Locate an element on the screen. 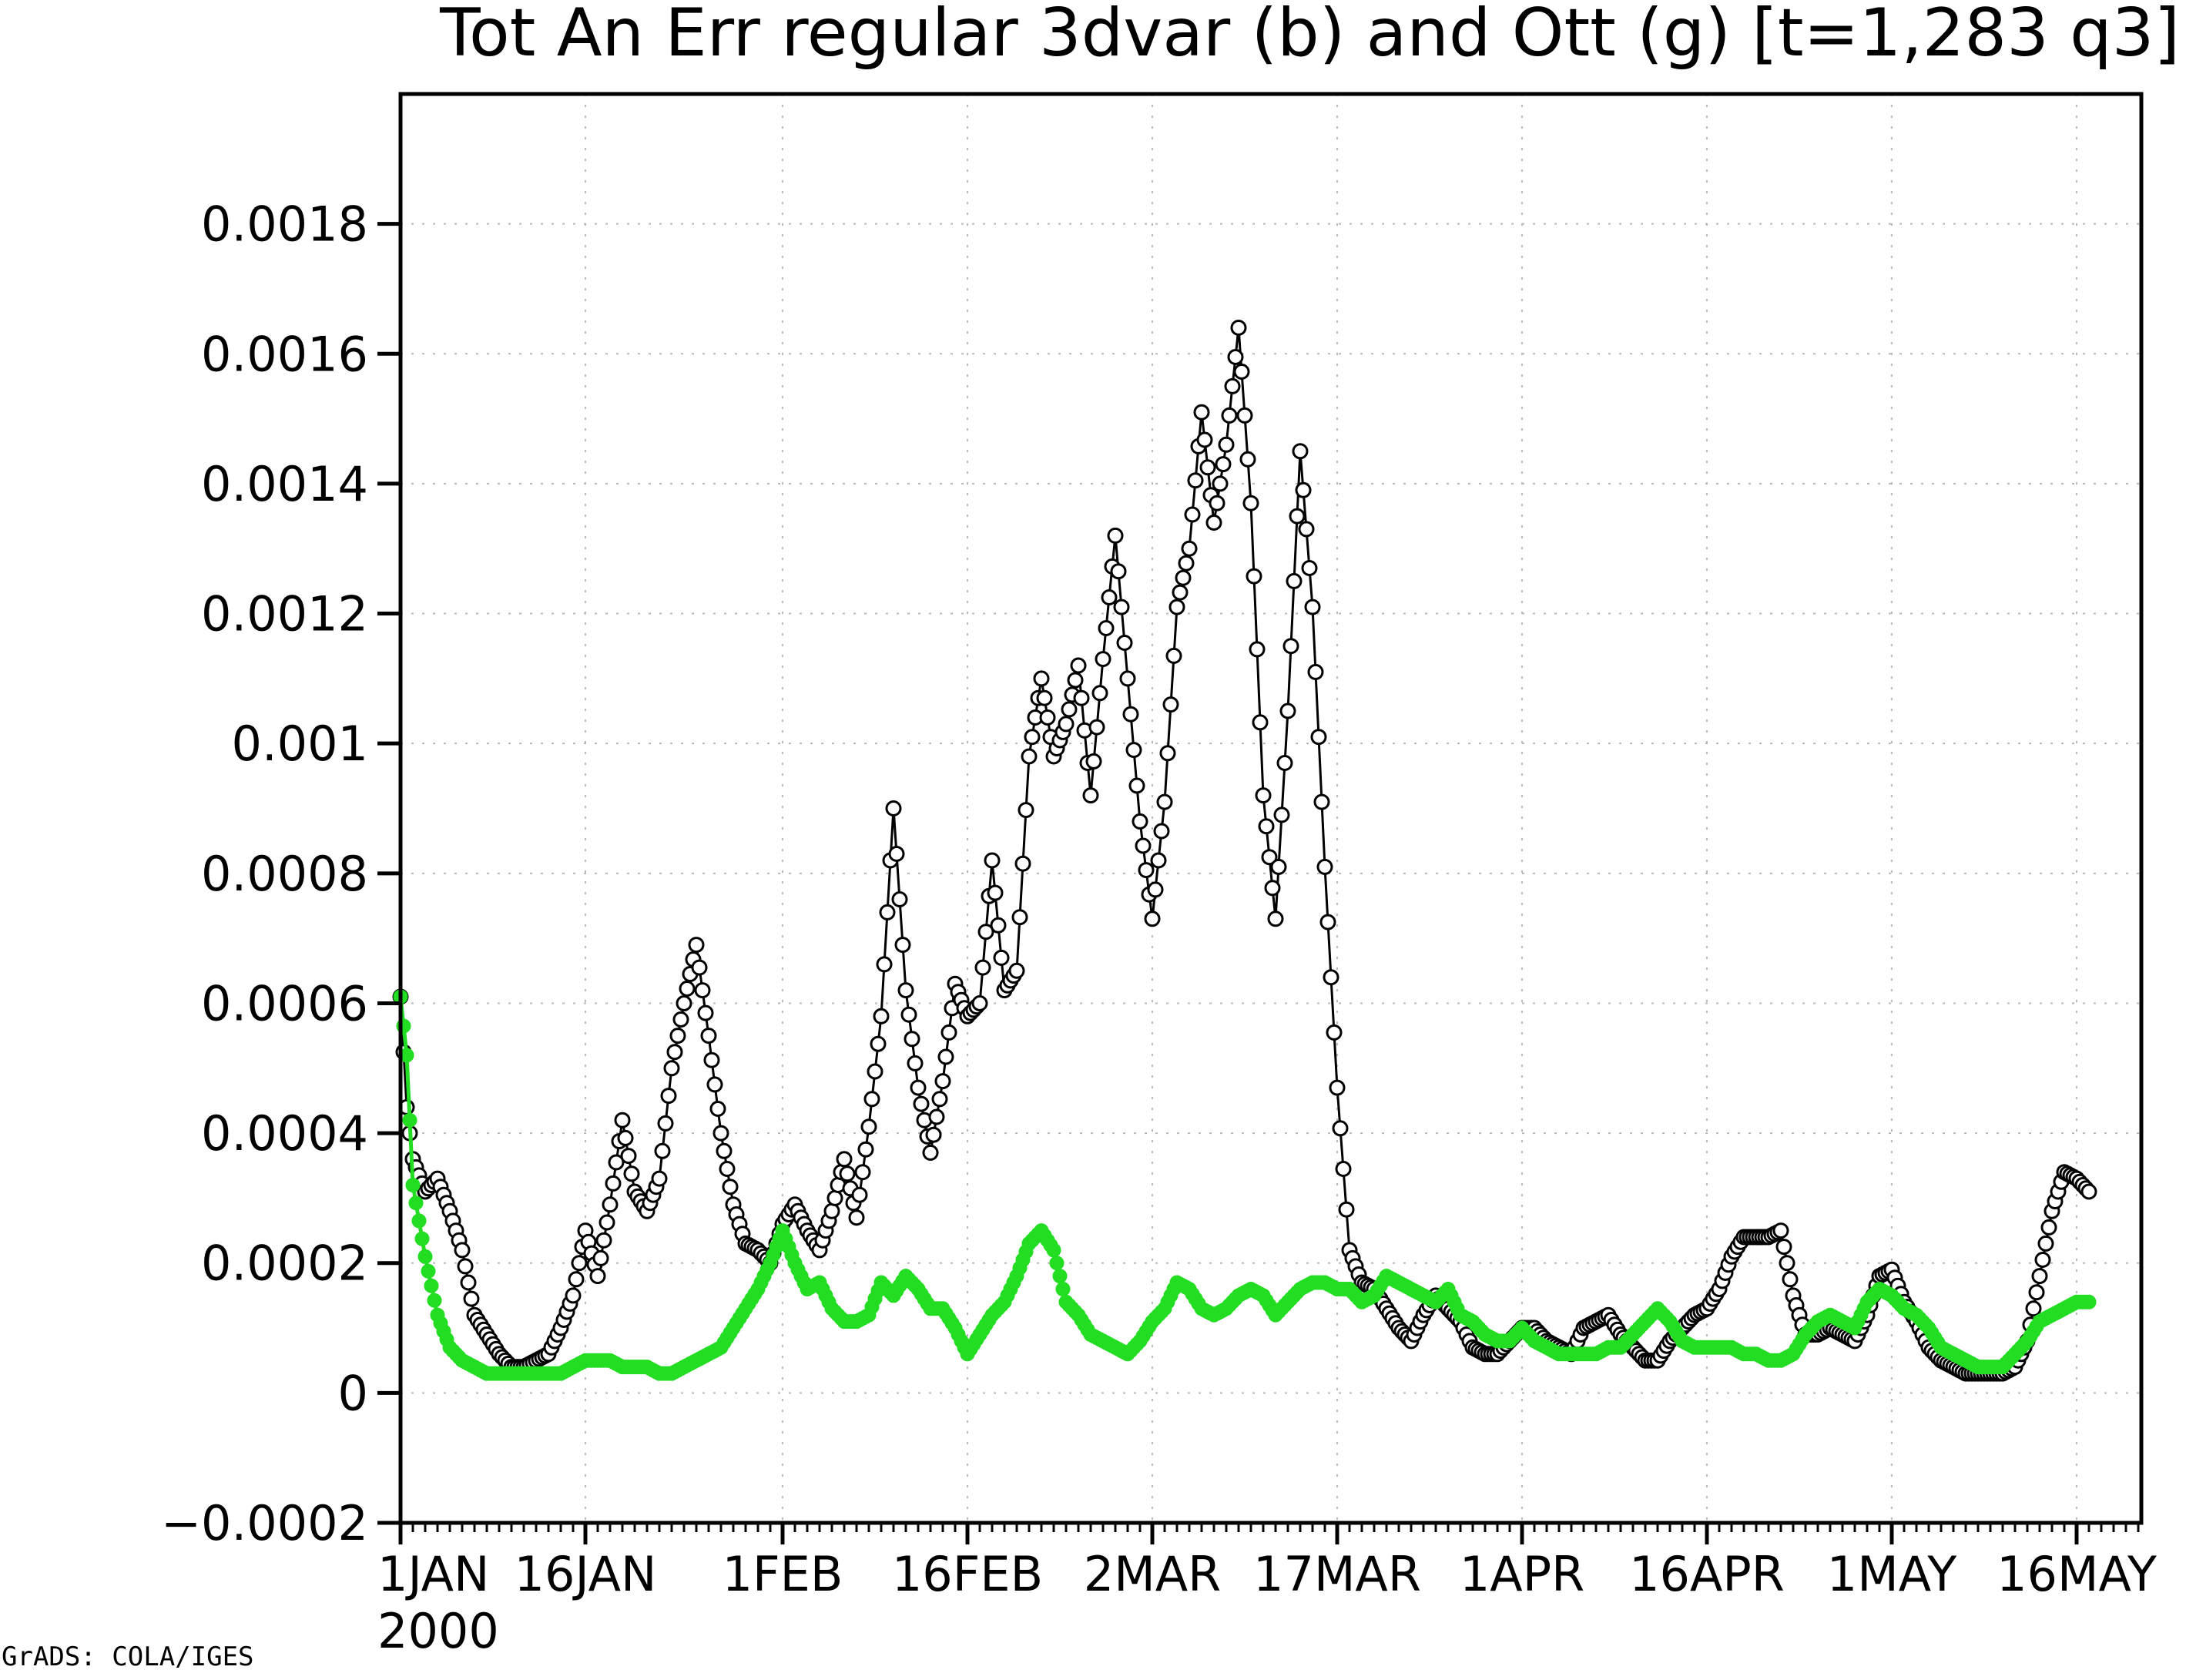  y-tick-label: 0.0012 is located at coordinates (284, 614).